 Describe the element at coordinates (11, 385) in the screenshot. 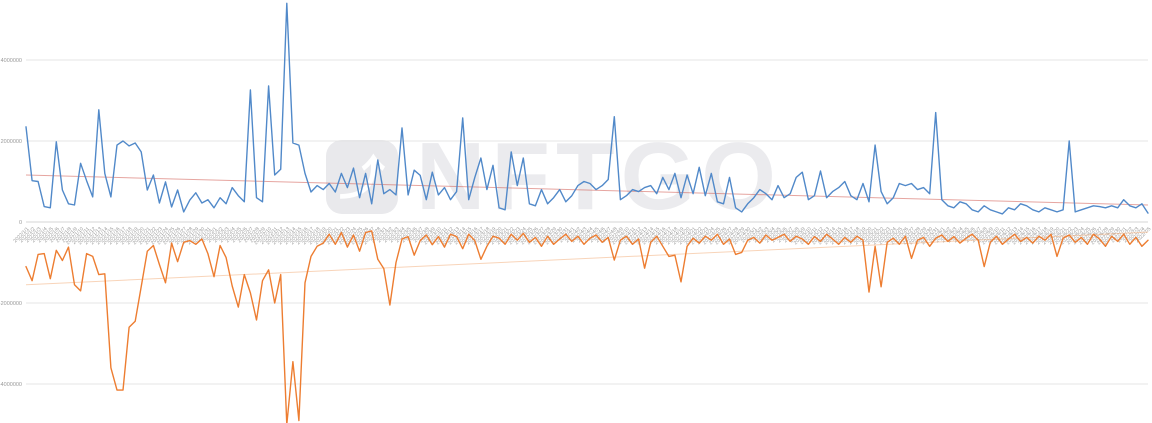

I see `y-axis-tick-label: -4000000` at that location.